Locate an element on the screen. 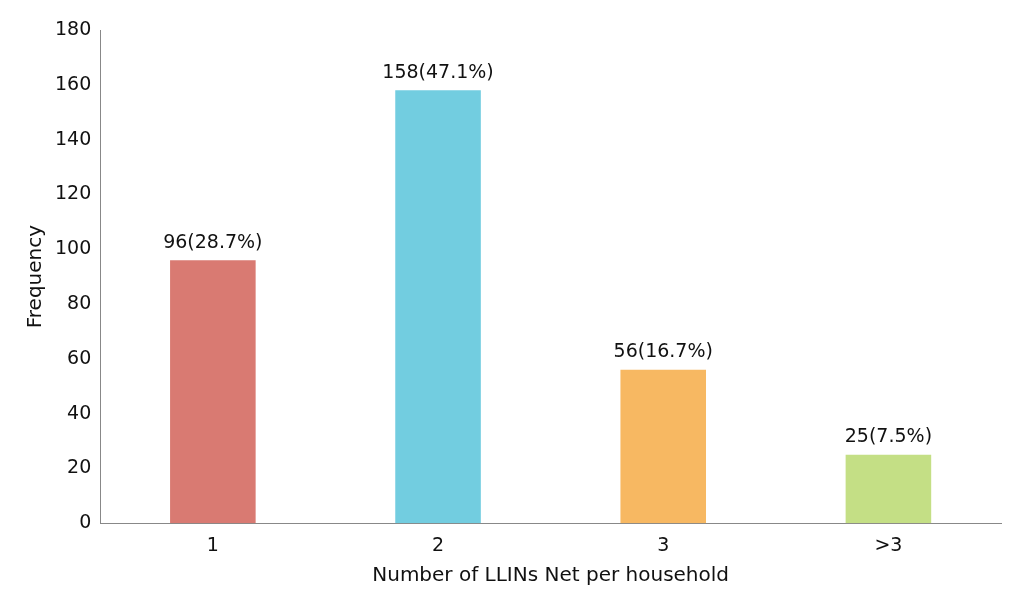 This screenshot has height=602, width=1021. x-axis-title: Number of LLINs Net per household is located at coordinates (551, 574).